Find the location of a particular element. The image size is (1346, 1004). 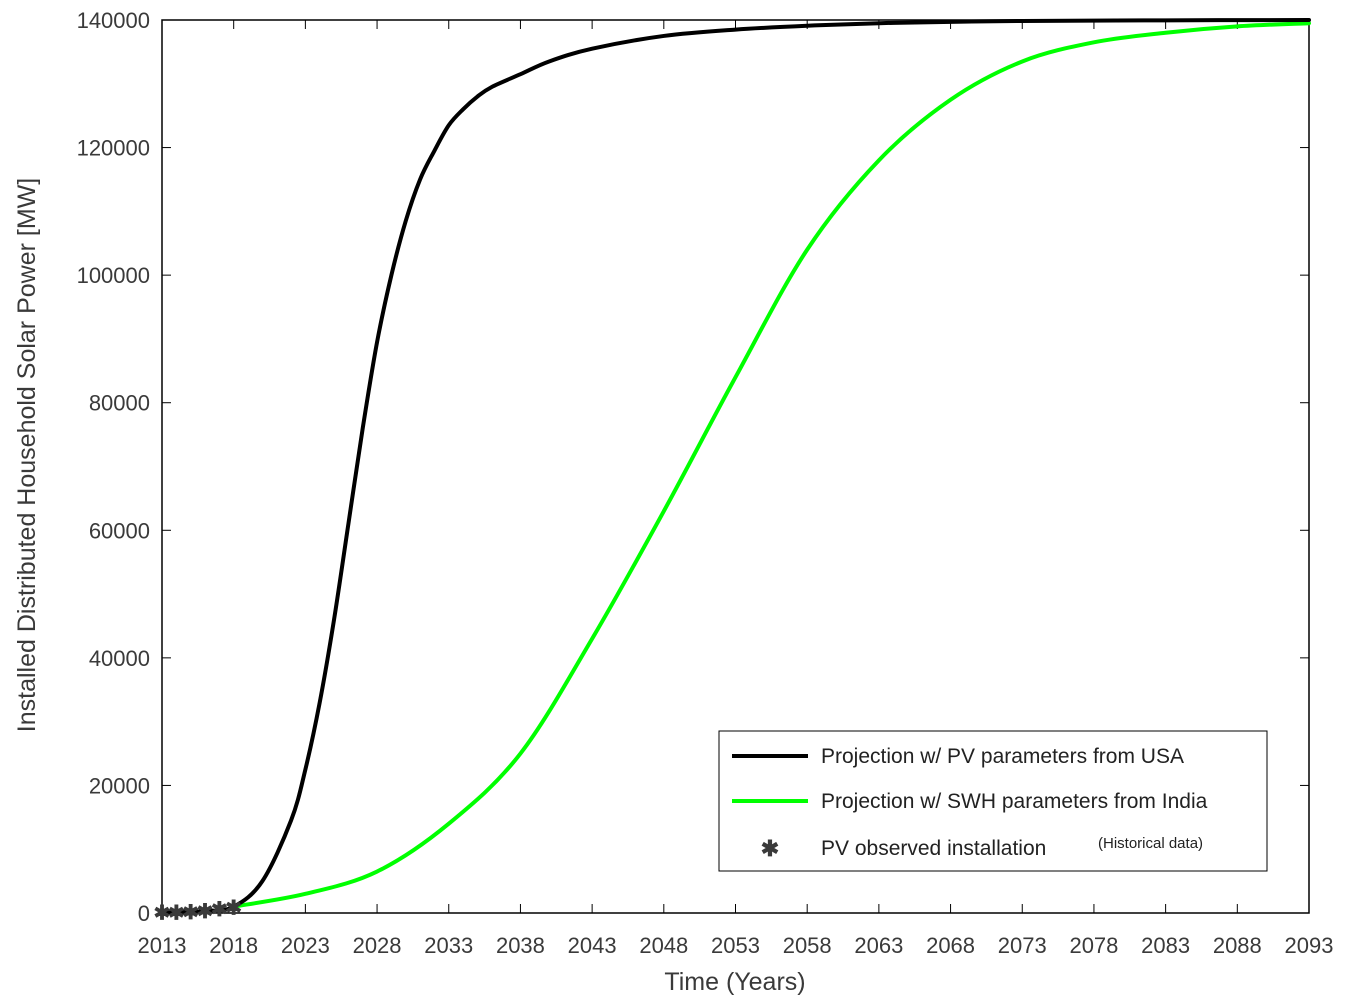

x-tick-label: 2093 is located at coordinates (1309, 945).